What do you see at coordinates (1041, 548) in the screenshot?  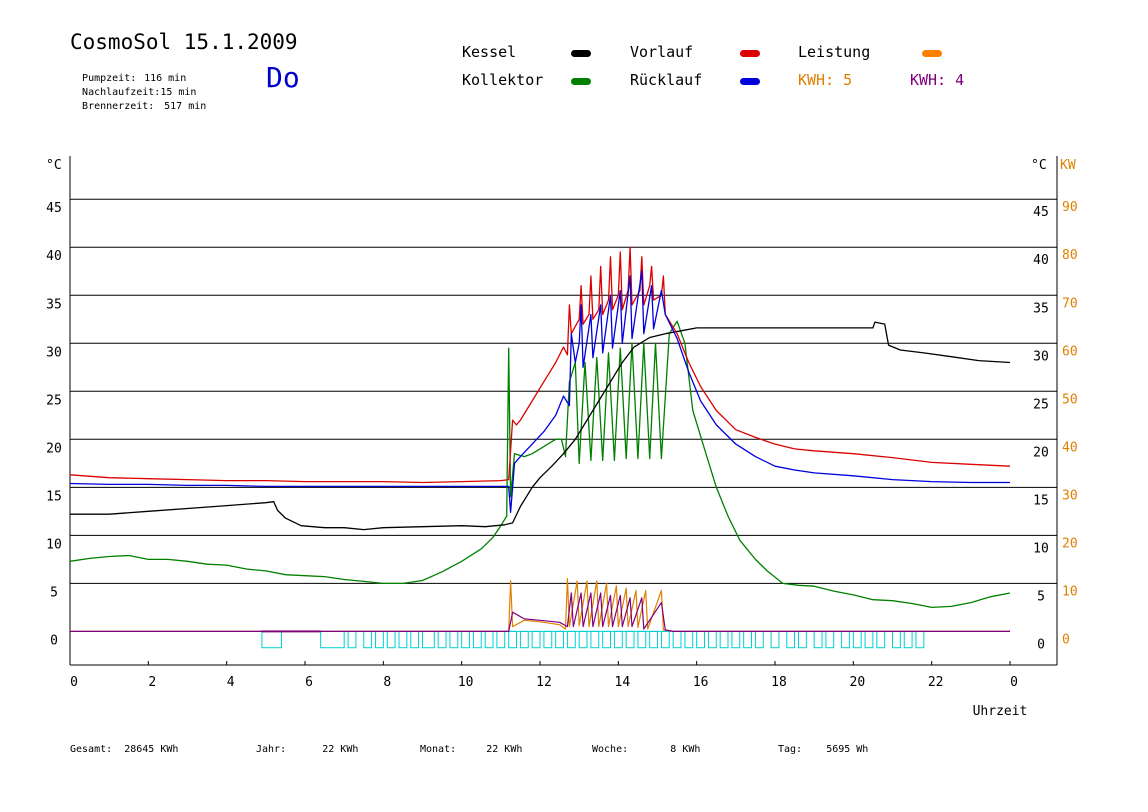 I see `y-tick-label-right: 10` at bounding box center [1041, 548].